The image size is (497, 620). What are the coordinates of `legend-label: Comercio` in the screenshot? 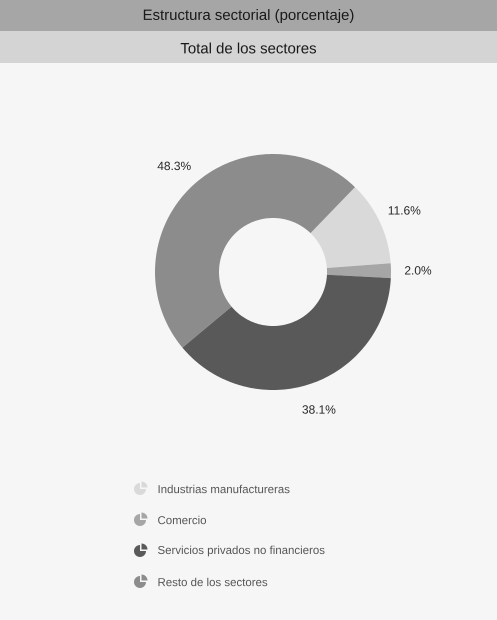 It's located at (182, 520).